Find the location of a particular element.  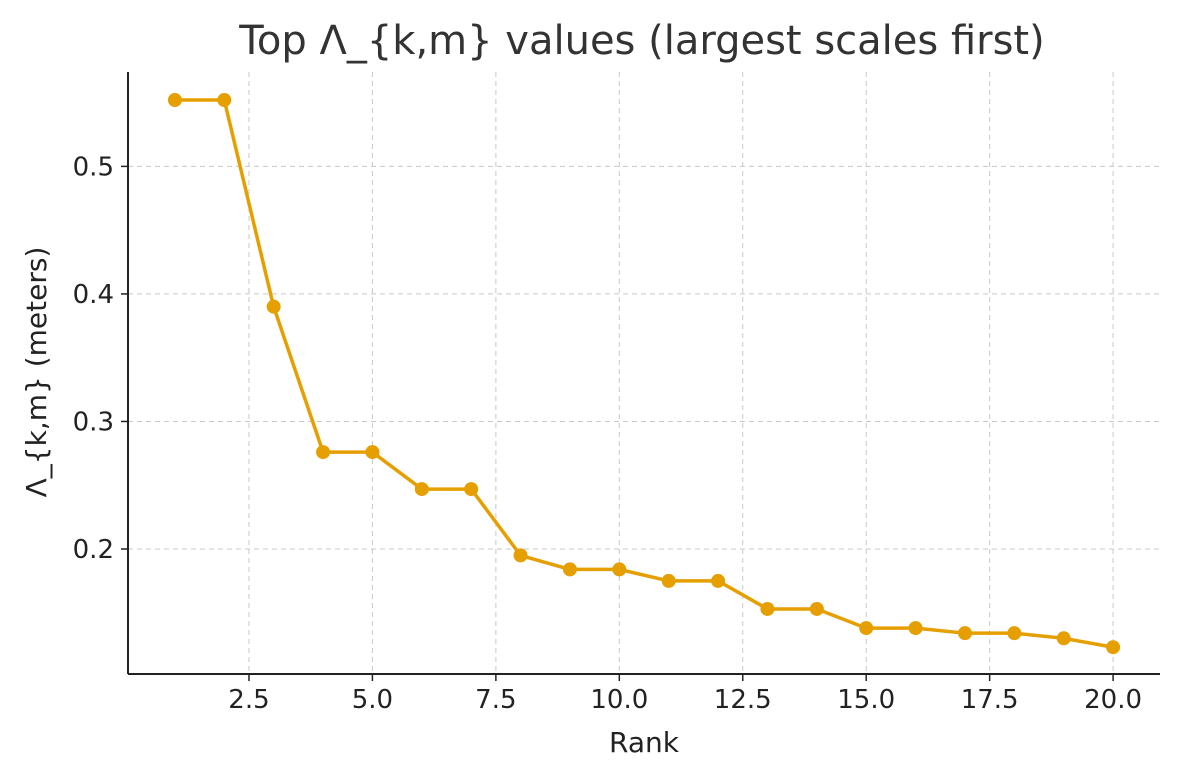

x-tick-label-7: 20.0 is located at coordinates (1113, 700).